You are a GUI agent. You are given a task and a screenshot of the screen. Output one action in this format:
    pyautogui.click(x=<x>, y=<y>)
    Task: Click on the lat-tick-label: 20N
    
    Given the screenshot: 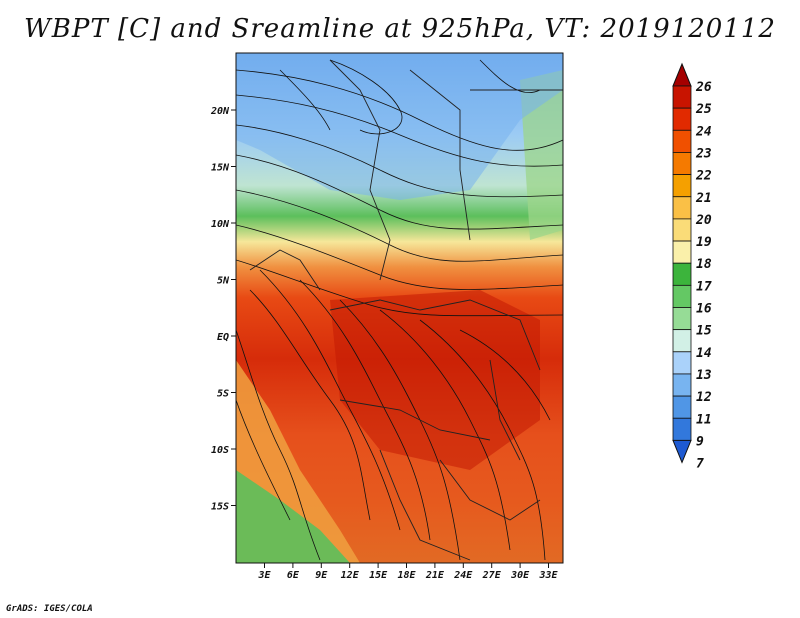 What is the action you would take?
    pyautogui.click(x=220, y=111)
    